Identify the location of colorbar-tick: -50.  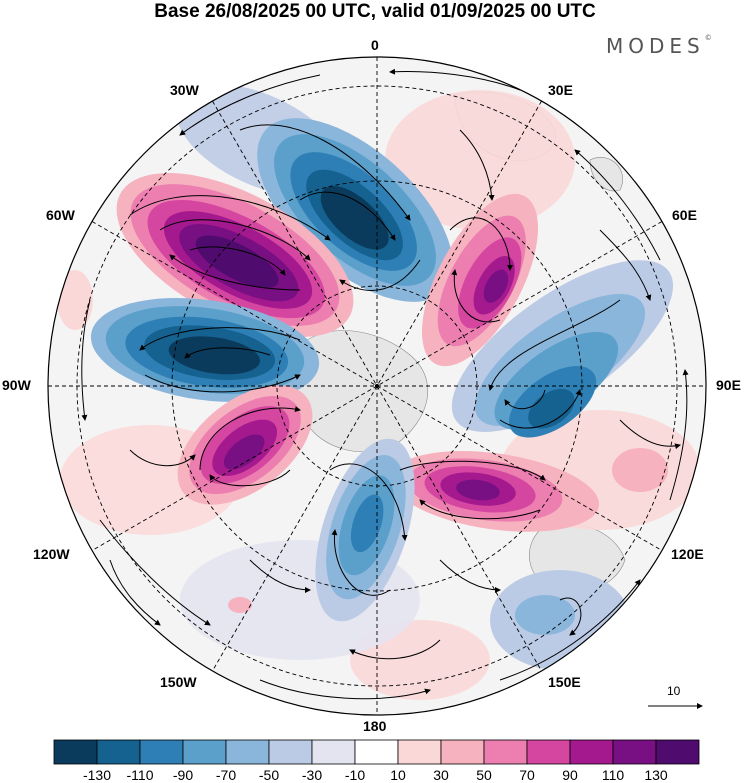
(269, 775).